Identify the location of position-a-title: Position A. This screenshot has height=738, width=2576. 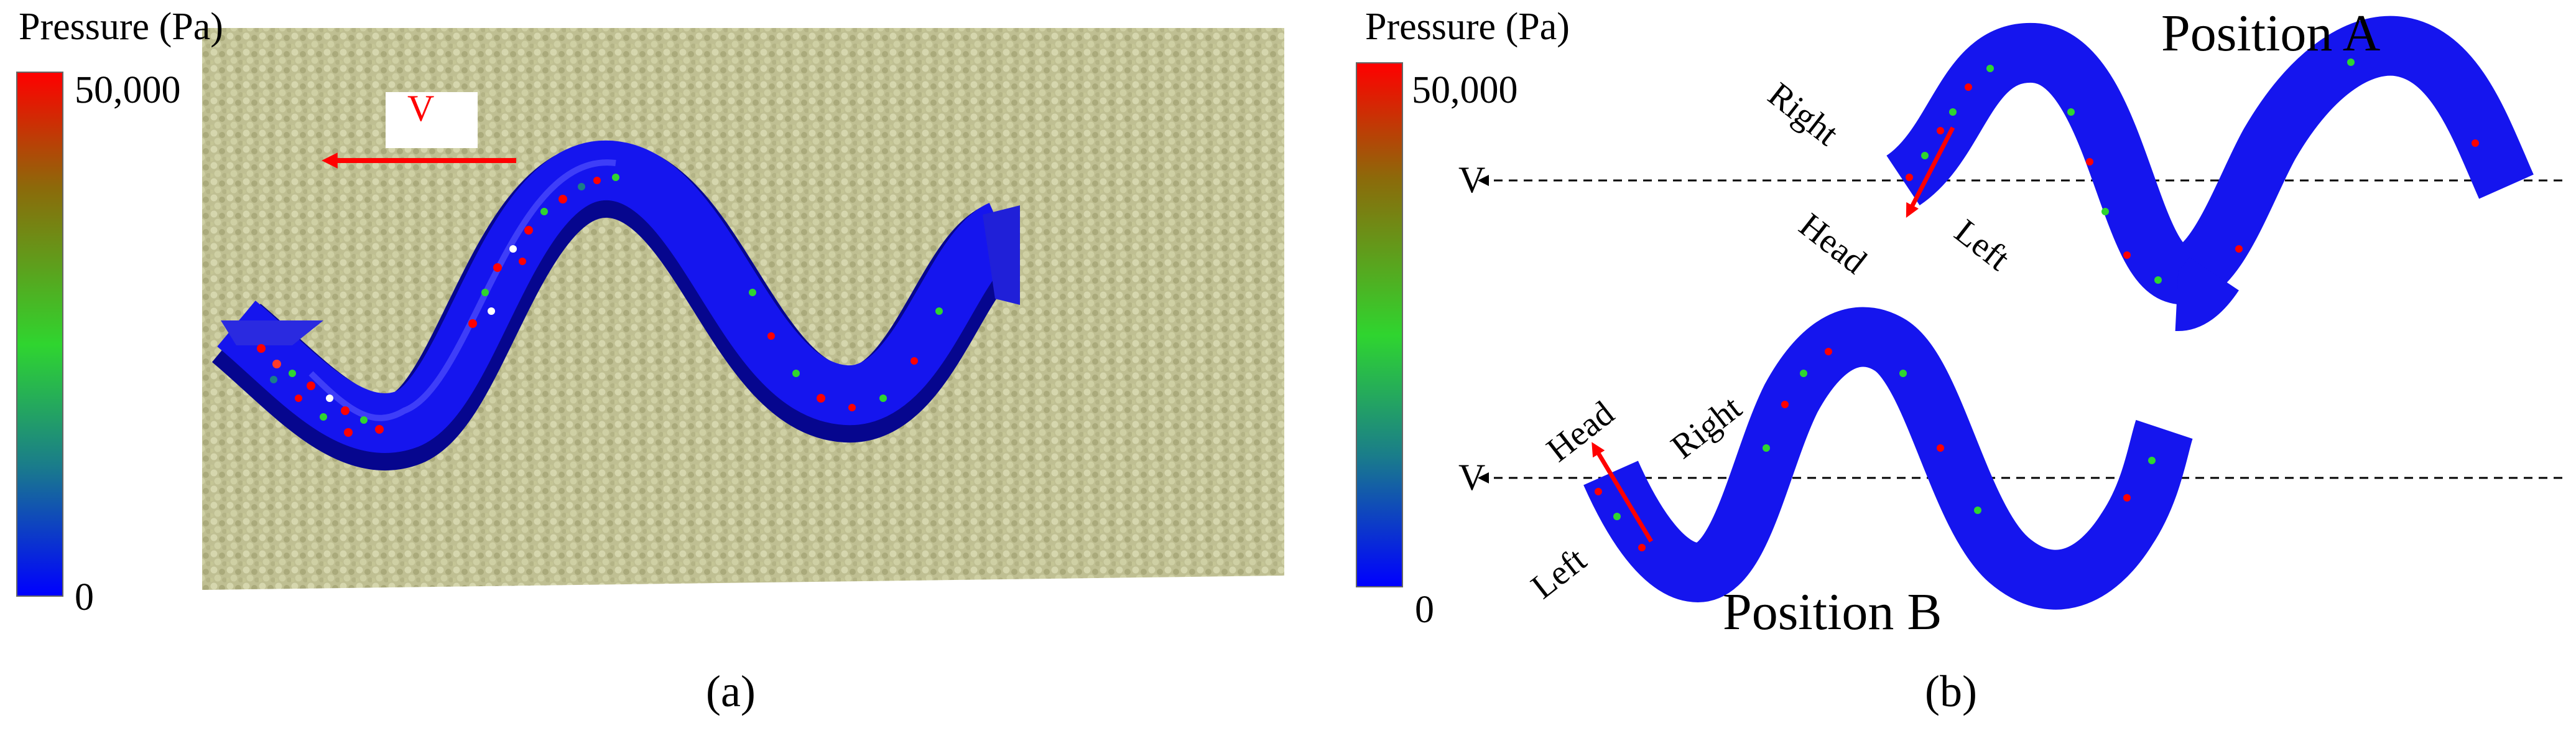
(2271, 33).